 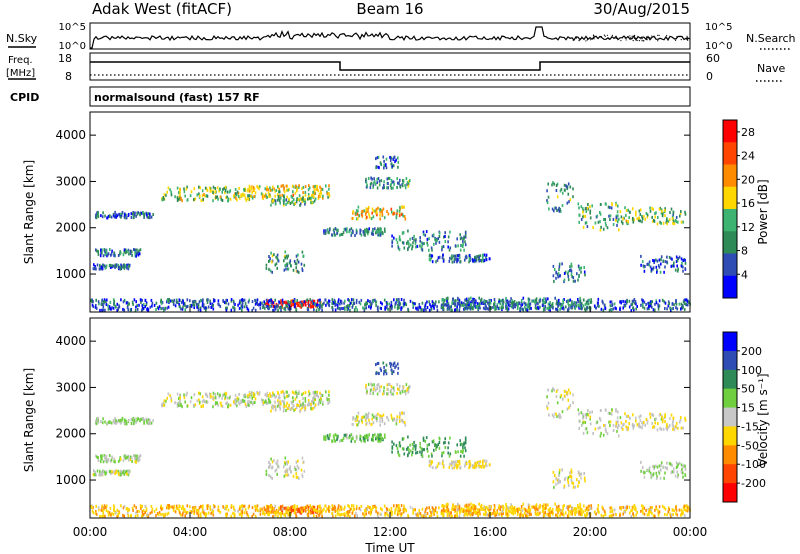 I want to click on power-colorbar-label: Power [dB], so click(x=763, y=211).